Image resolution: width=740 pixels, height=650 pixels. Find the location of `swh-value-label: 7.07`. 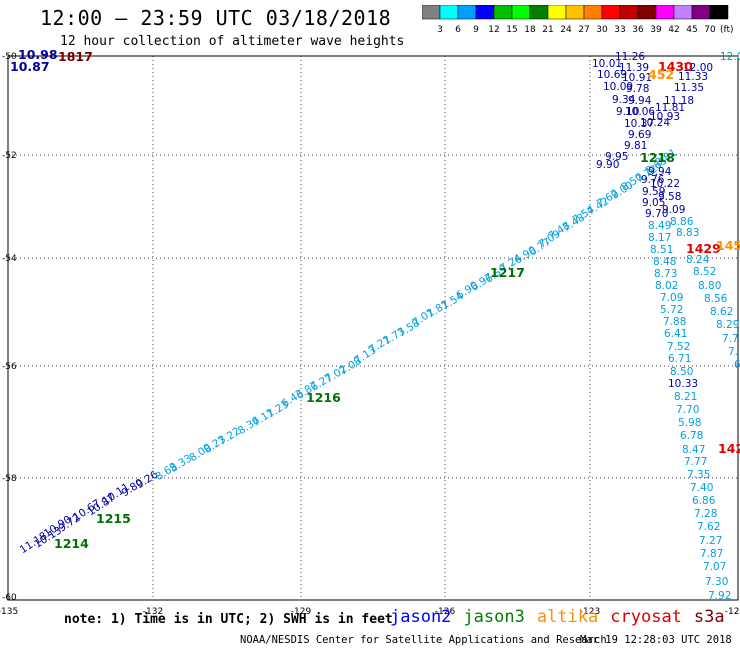

swh-value-label: 7.07 is located at coordinates (714, 567).